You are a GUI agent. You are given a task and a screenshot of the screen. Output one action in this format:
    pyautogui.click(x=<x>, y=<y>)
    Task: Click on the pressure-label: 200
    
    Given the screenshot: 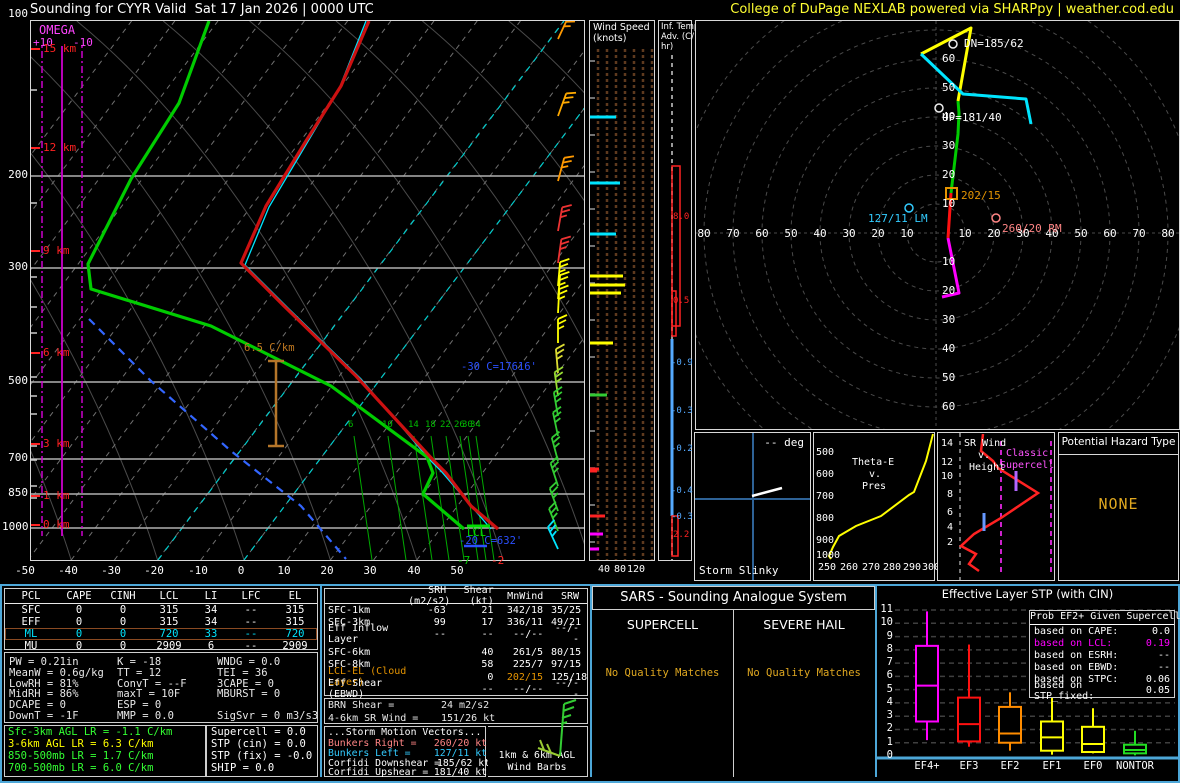 What is the action you would take?
    pyautogui.click(x=18, y=174)
    